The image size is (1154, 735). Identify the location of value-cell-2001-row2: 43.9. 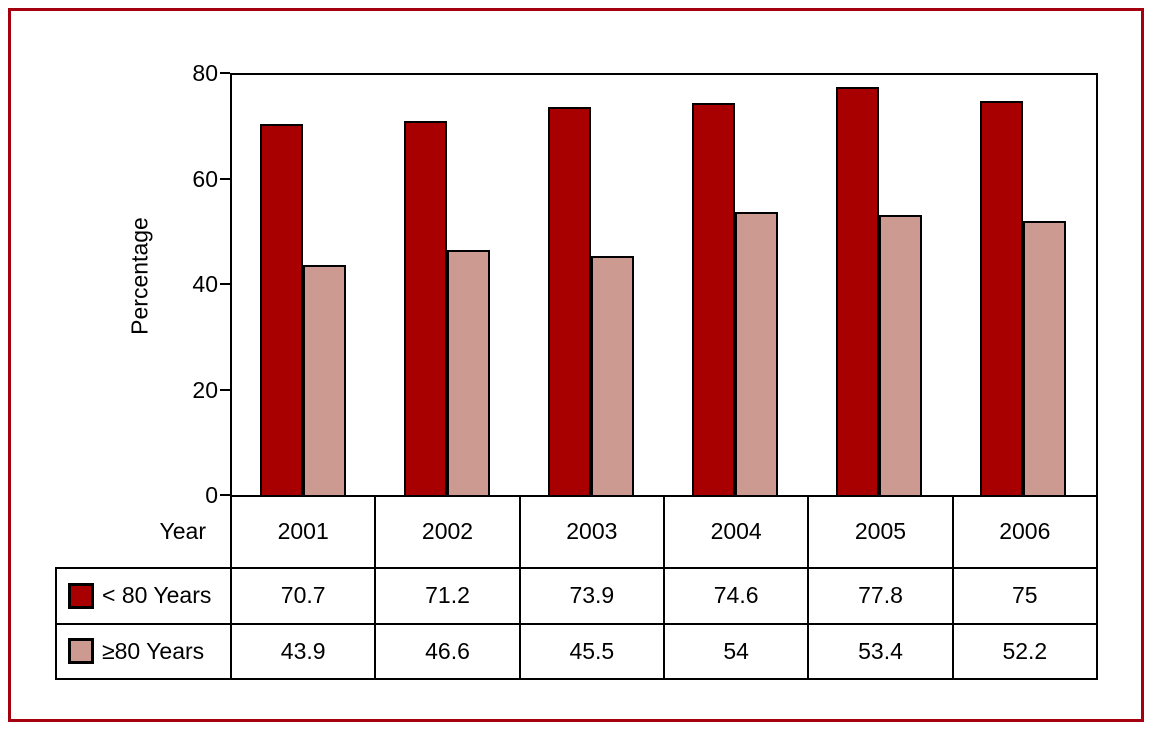
(304, 652).